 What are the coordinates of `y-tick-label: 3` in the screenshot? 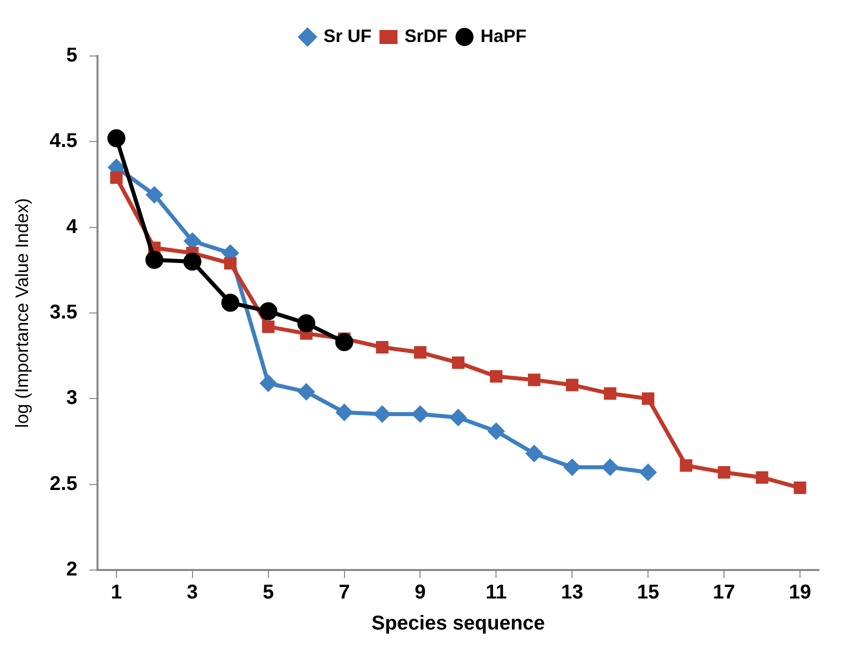 It's located at (72, 398).